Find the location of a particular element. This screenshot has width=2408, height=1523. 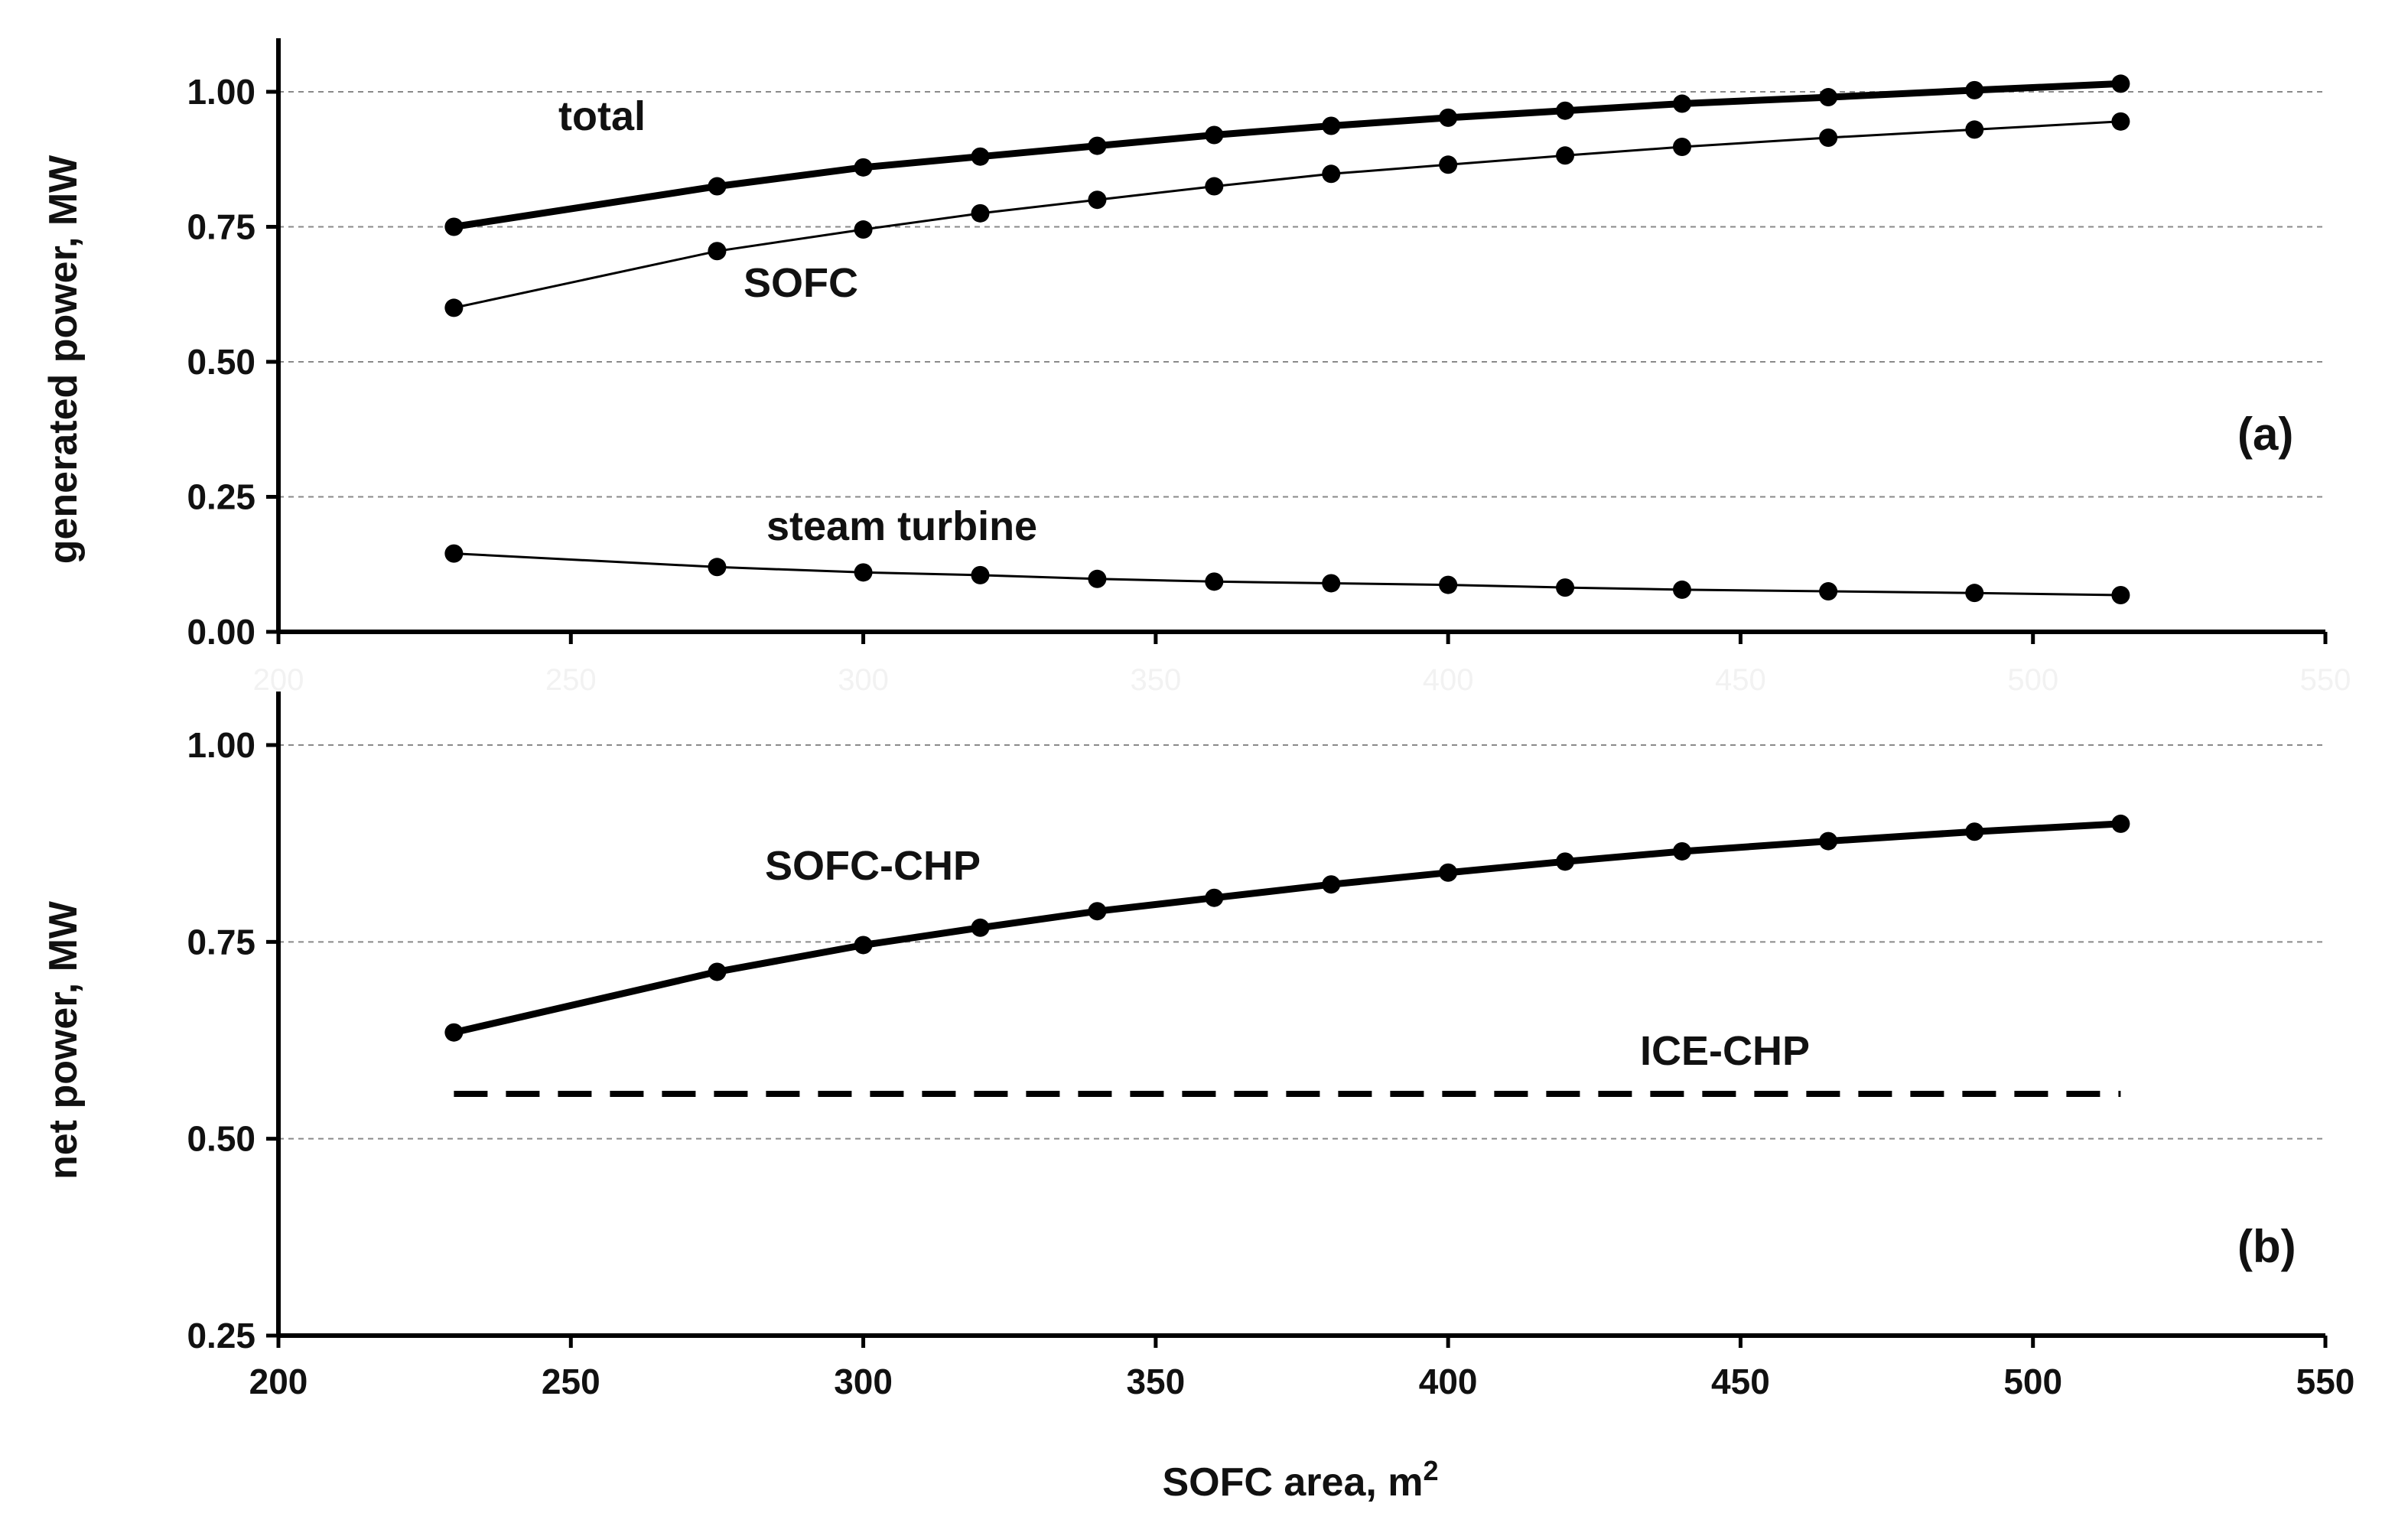

y-tick-label-a-0: 0.00 is located at coordinates (221, 632).